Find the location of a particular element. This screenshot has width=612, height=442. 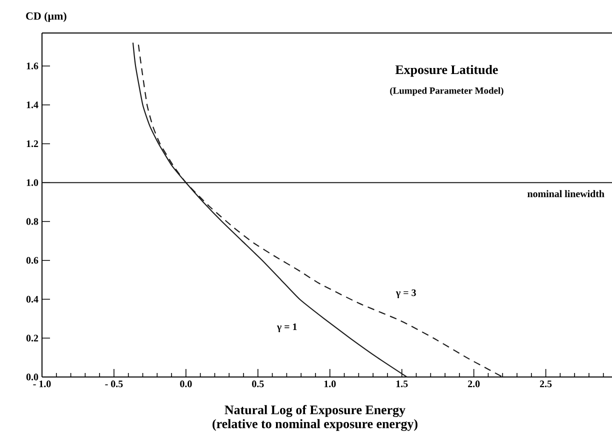

x-tick-label: - 1.0 is located at coordinates (42, 384).